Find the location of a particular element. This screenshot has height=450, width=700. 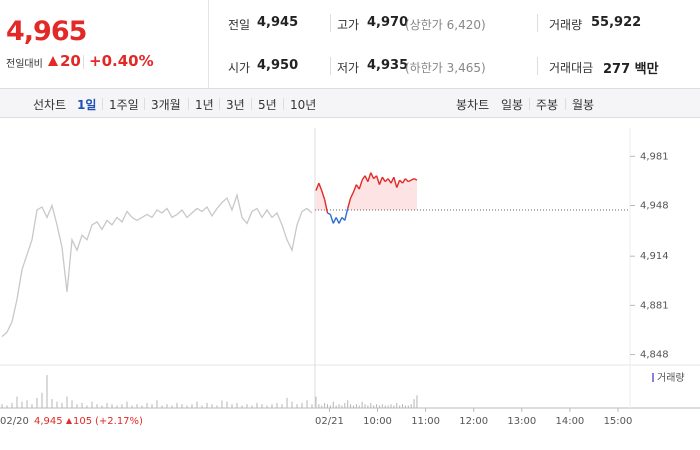

stat-value: 4,970 is located at coordinates (388, 22).